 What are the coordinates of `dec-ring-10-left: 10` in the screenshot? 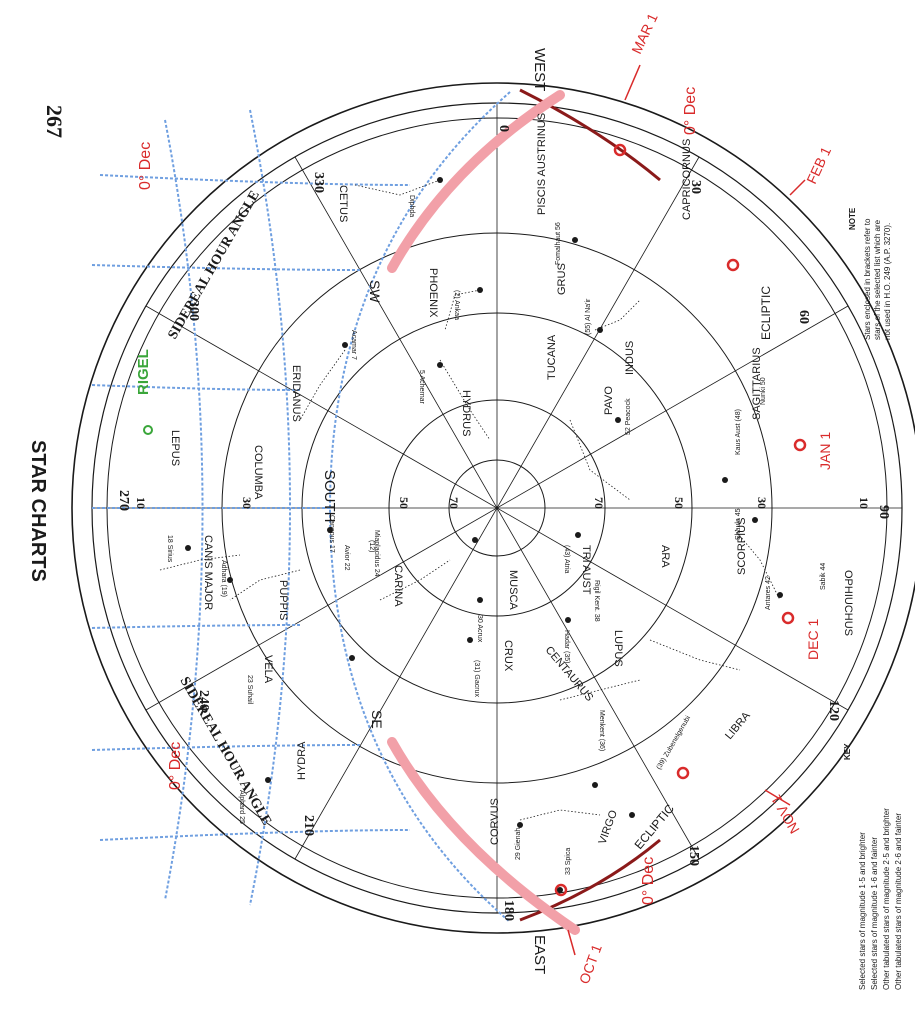 It's located at (141, 503).